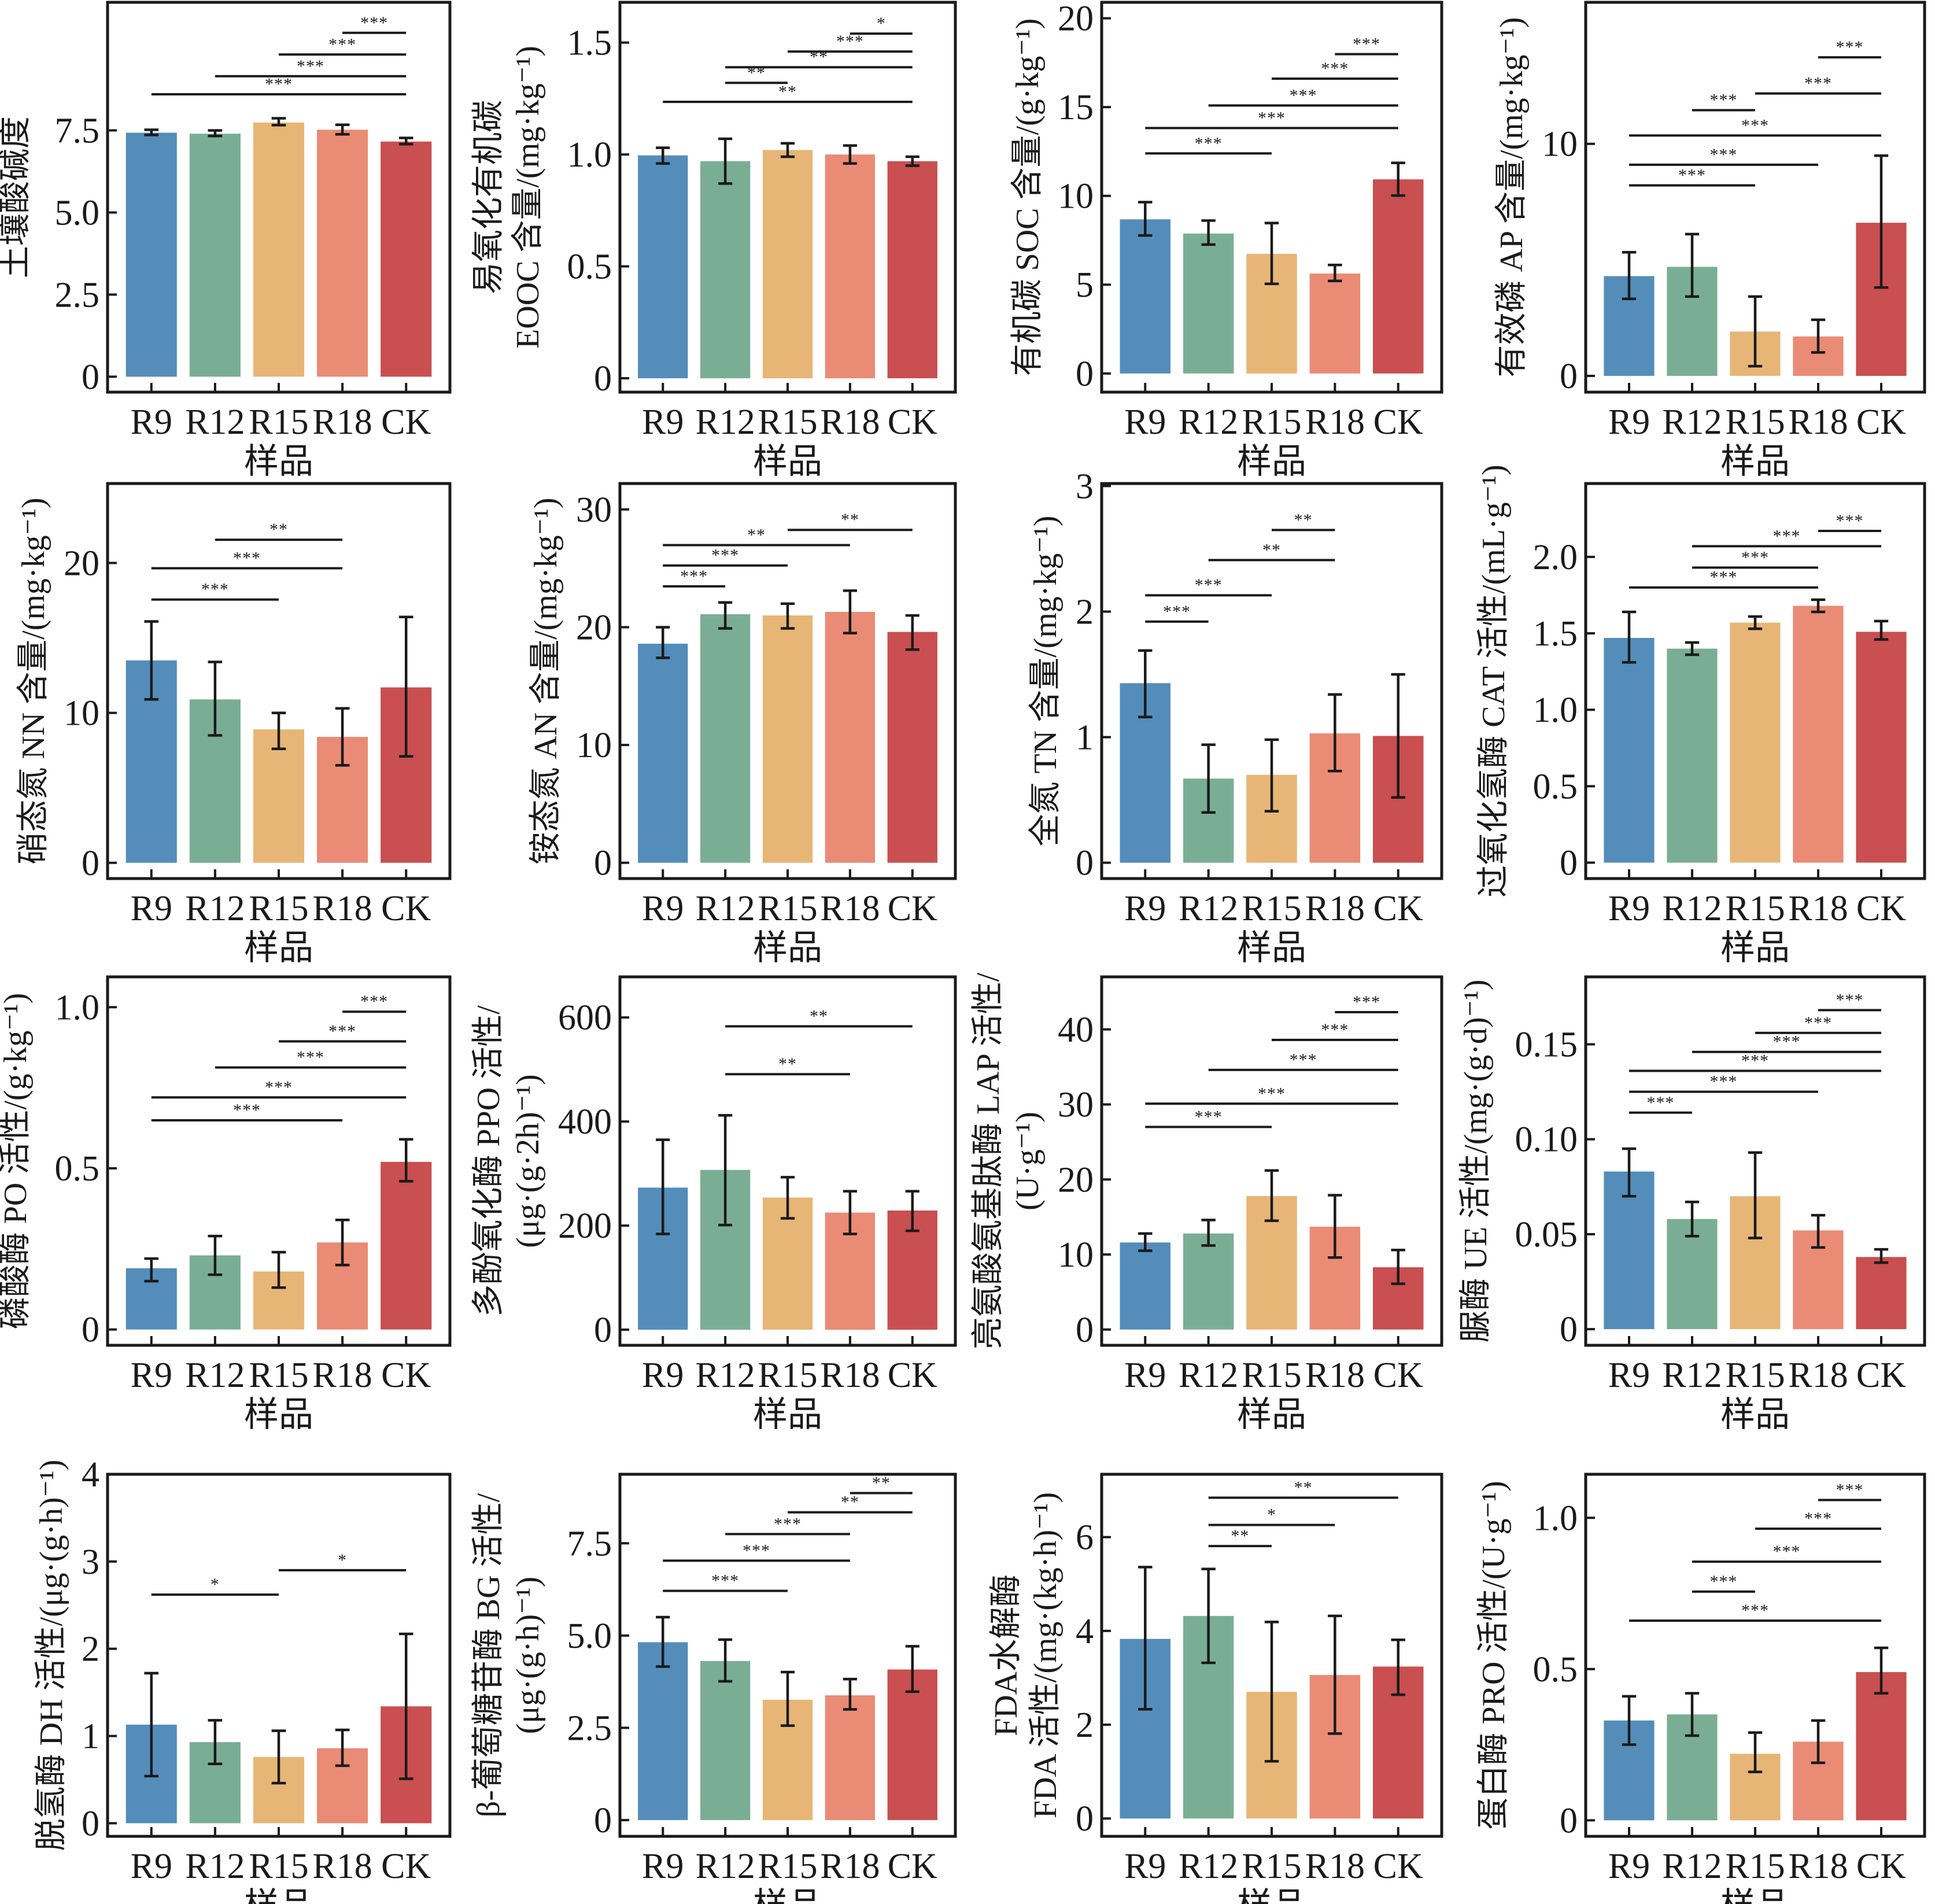 This screenshot has height=1904, width=1935. Describe the element at coordinates (489, 1161) in the screenshot. I see `y-axis-label: 多酚氧化酶 PPO 活性/` at that location.